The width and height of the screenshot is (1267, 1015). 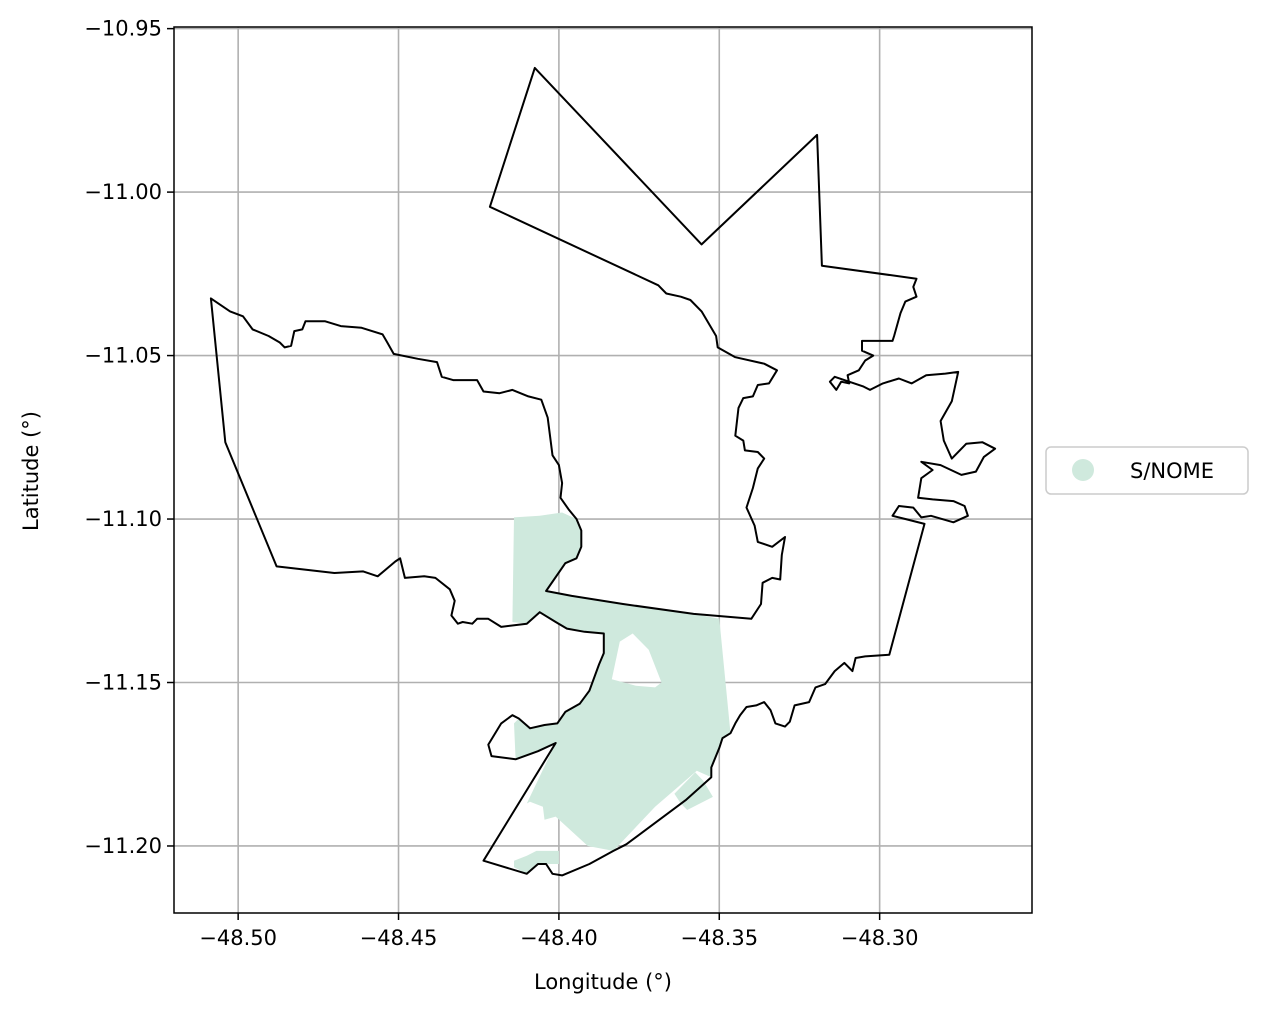 I want to click on x-tick-label: −48.30, so click(x=880, y=938).